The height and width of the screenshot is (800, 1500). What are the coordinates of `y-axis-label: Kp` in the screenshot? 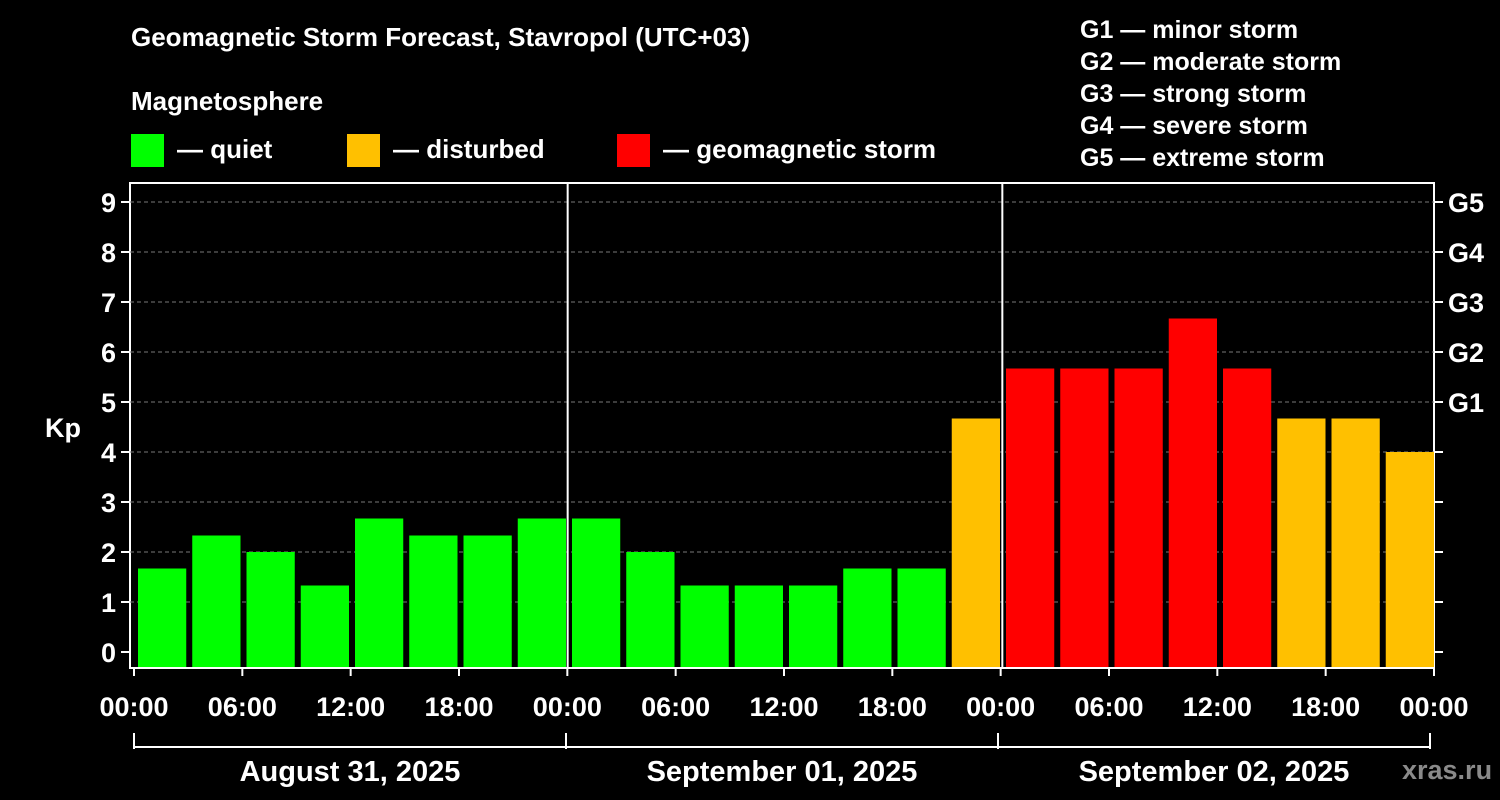 It's located at (63, 428).